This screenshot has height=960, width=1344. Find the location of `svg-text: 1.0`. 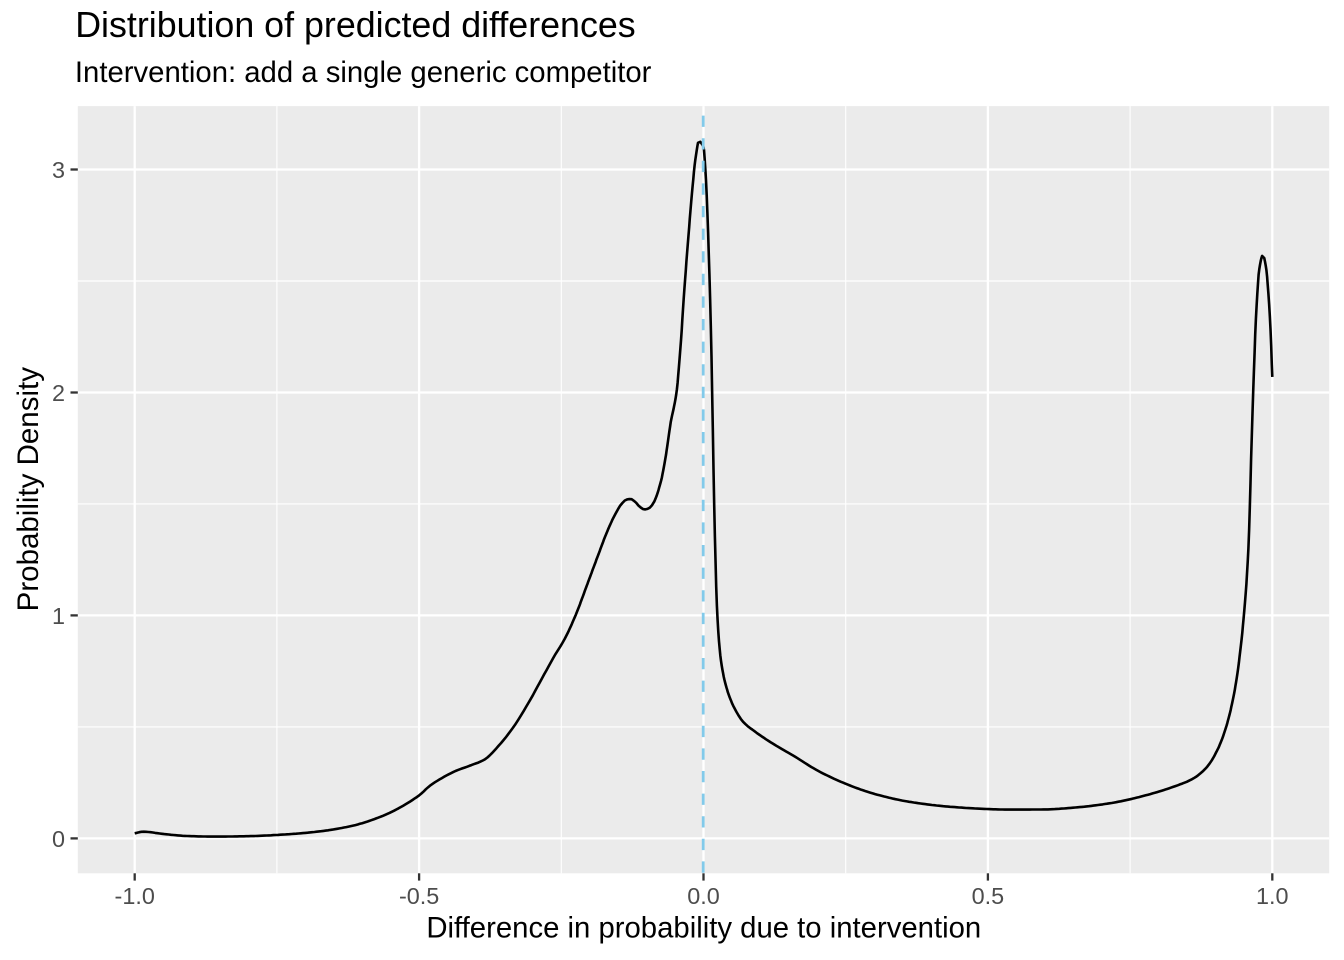

svg-text: 1.0 is located at coordinates (1272, 896).